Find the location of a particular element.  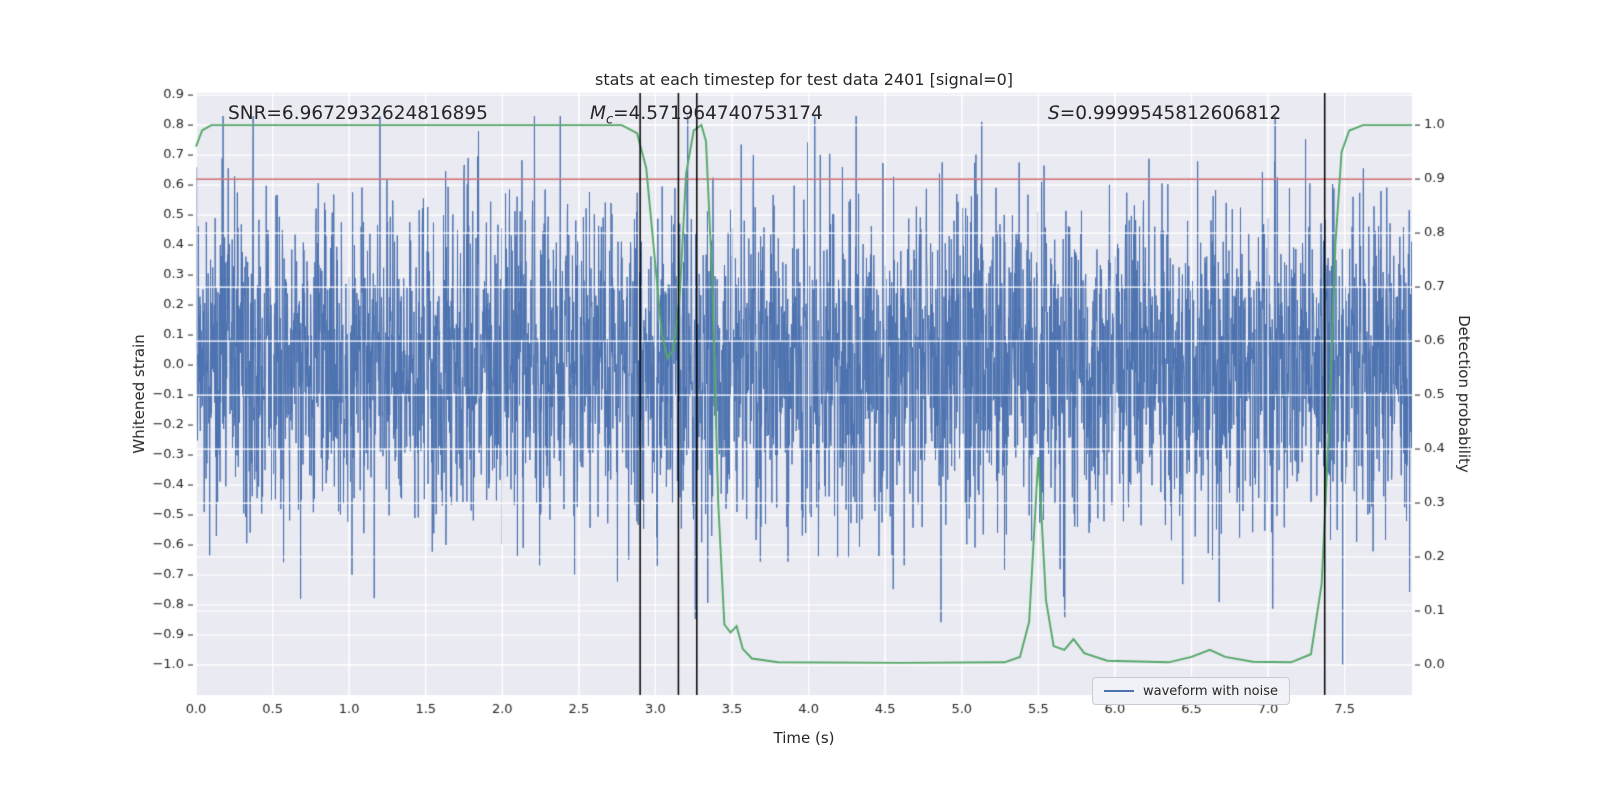

right-y-axis-label: Detection probability is located at coordinates (1464, 394).